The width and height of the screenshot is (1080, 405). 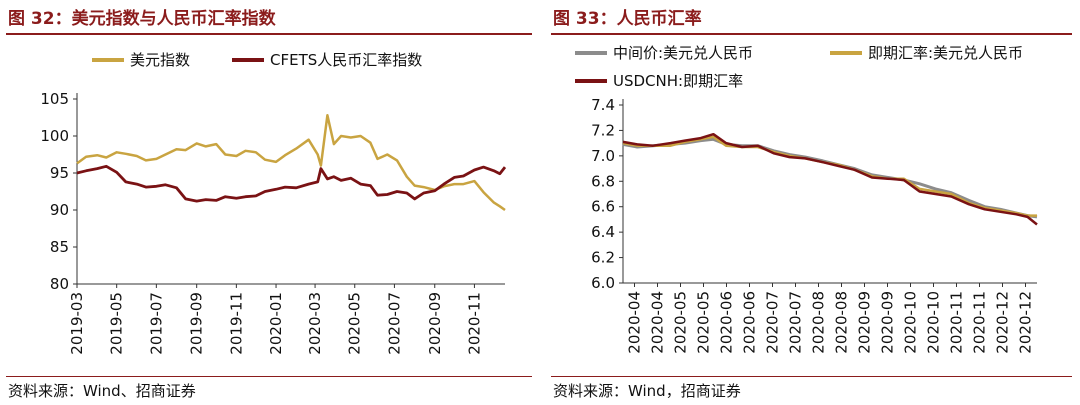 What do you see at coordinates (603, 156) in the screenshot?
I see `y-tick-label: 7.0` at bounding box center [603, 156].